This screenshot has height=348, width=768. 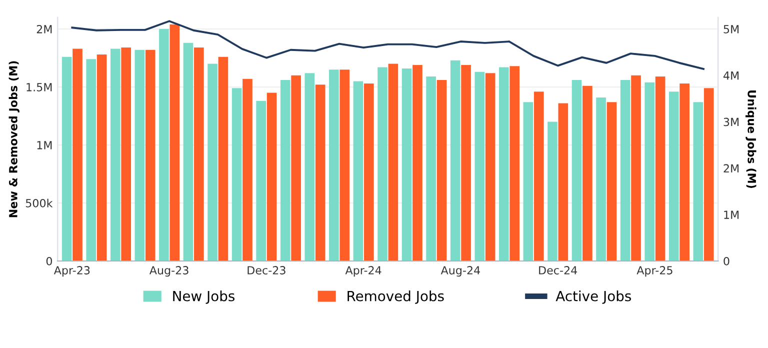 I want to click on x-tick-label: Aug-24, so click(x=460, y=271).